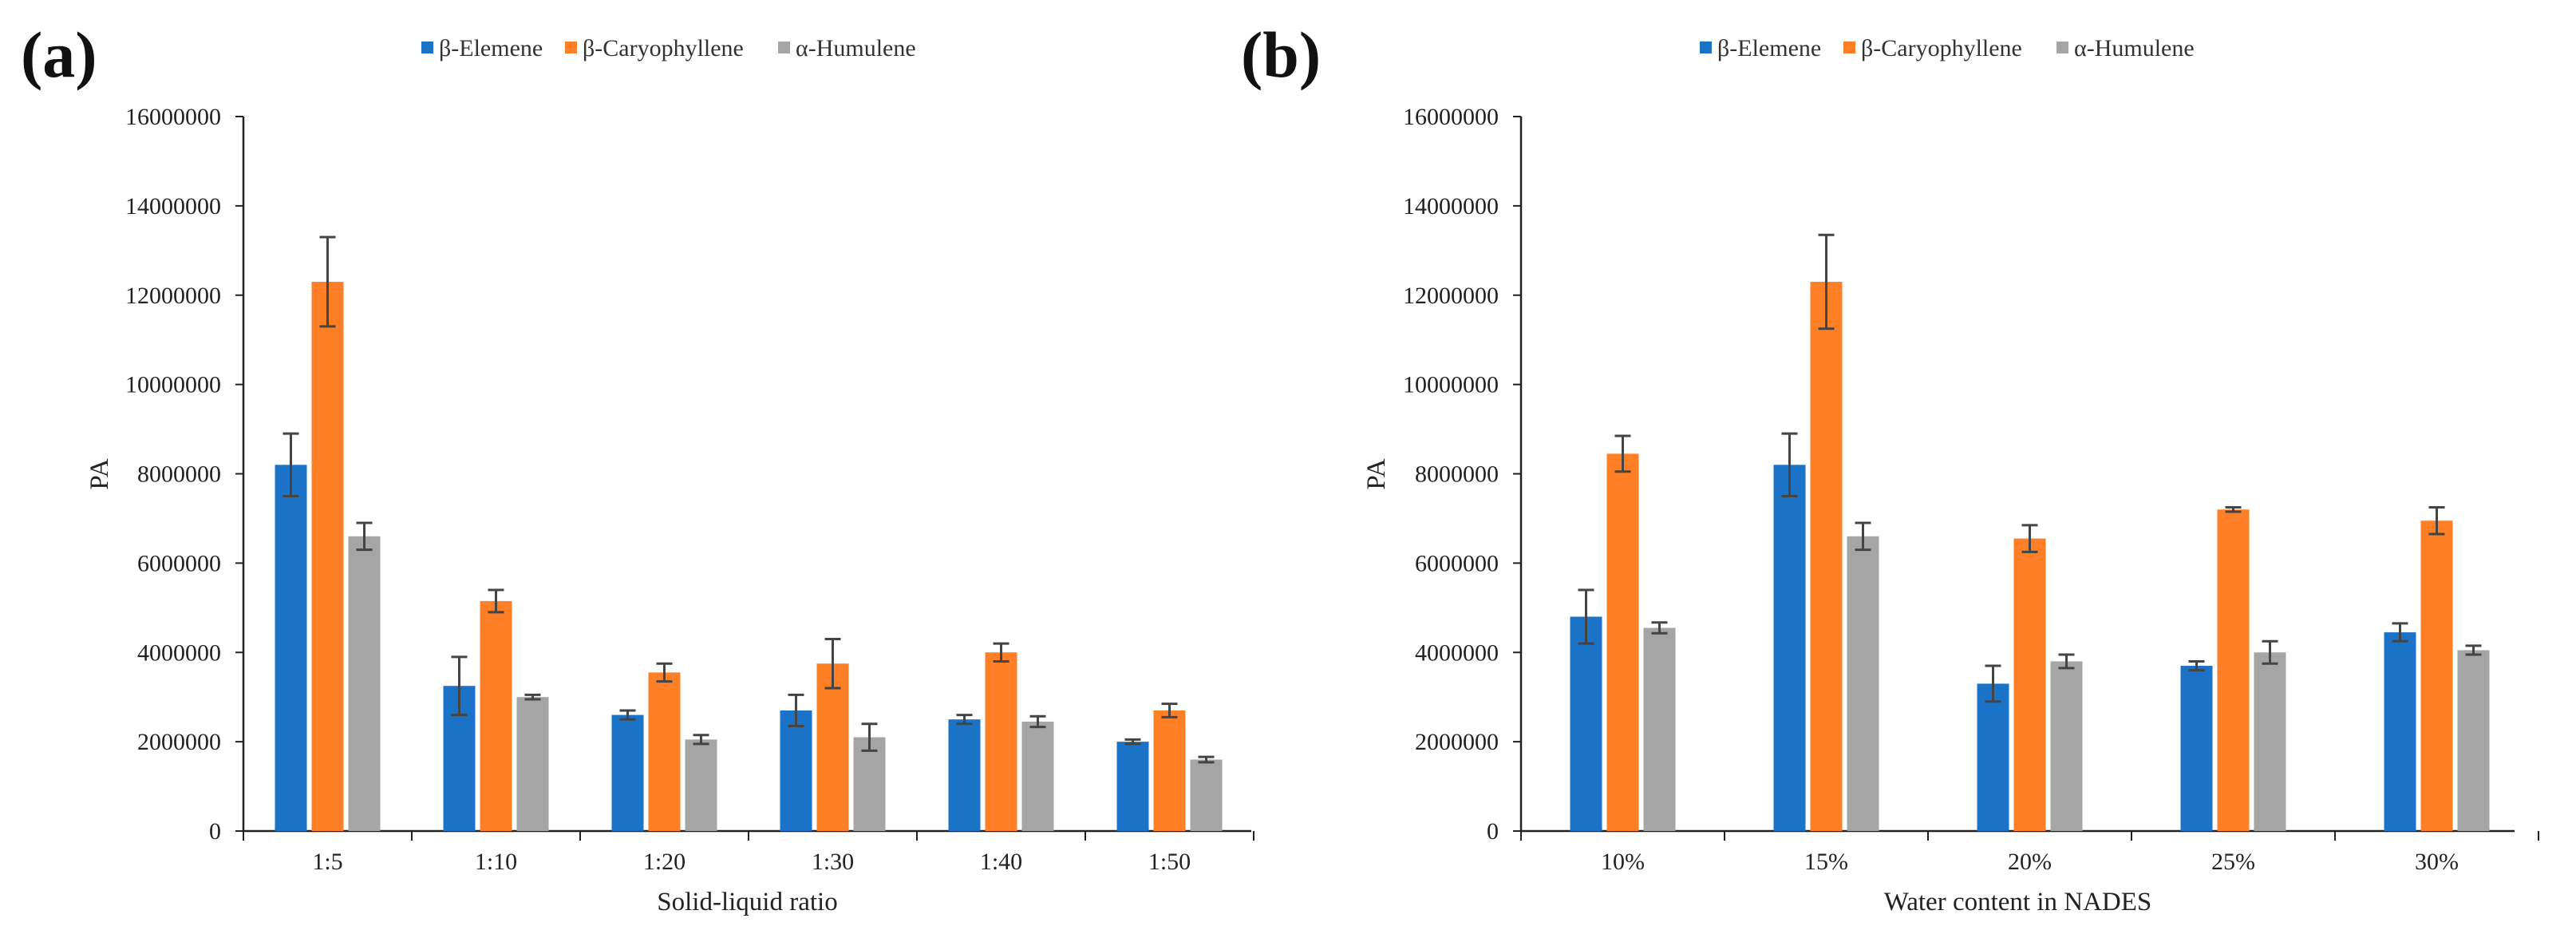 This screenshot has width=2576, height=942. Describe the element at coordinates (2018, 902) in the screenshot. I see `x-axis-title: Water content in NADES` at that location.